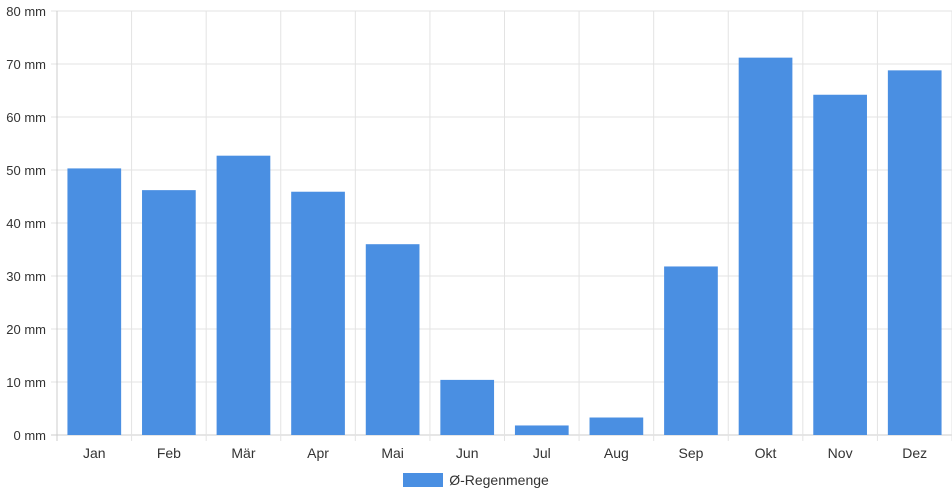  I want to click on legend: Ø-Regenmenge, so click(476, 480).